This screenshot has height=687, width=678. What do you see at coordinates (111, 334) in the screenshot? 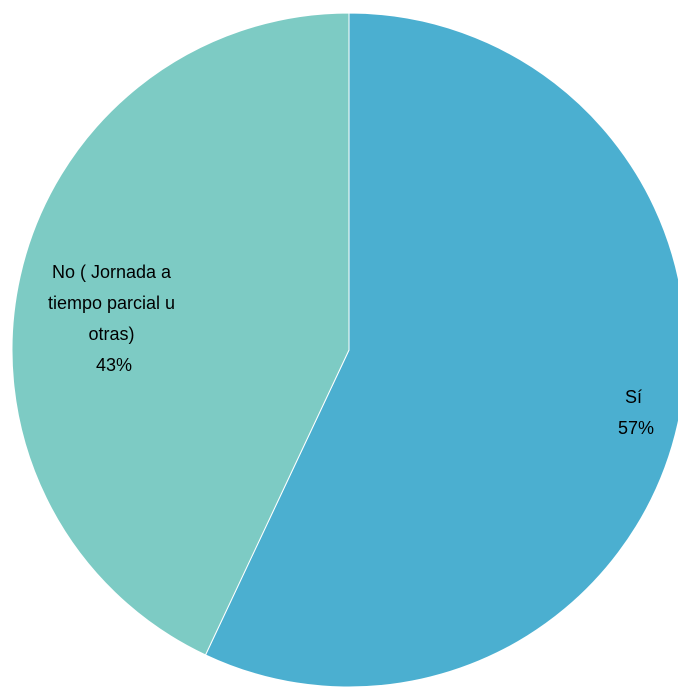
I see `slice-label-no-line-3: otras)` at bounding box center [111, 334].